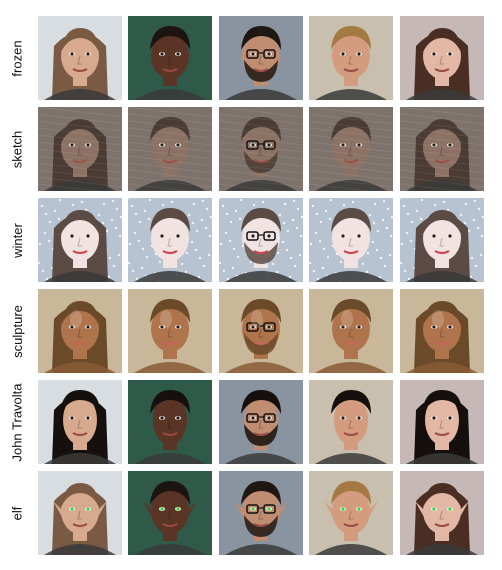 Image resolution: width=502 pixels, height=570 pixels. I want to click on row-label-text: elf, so click(17, 513).